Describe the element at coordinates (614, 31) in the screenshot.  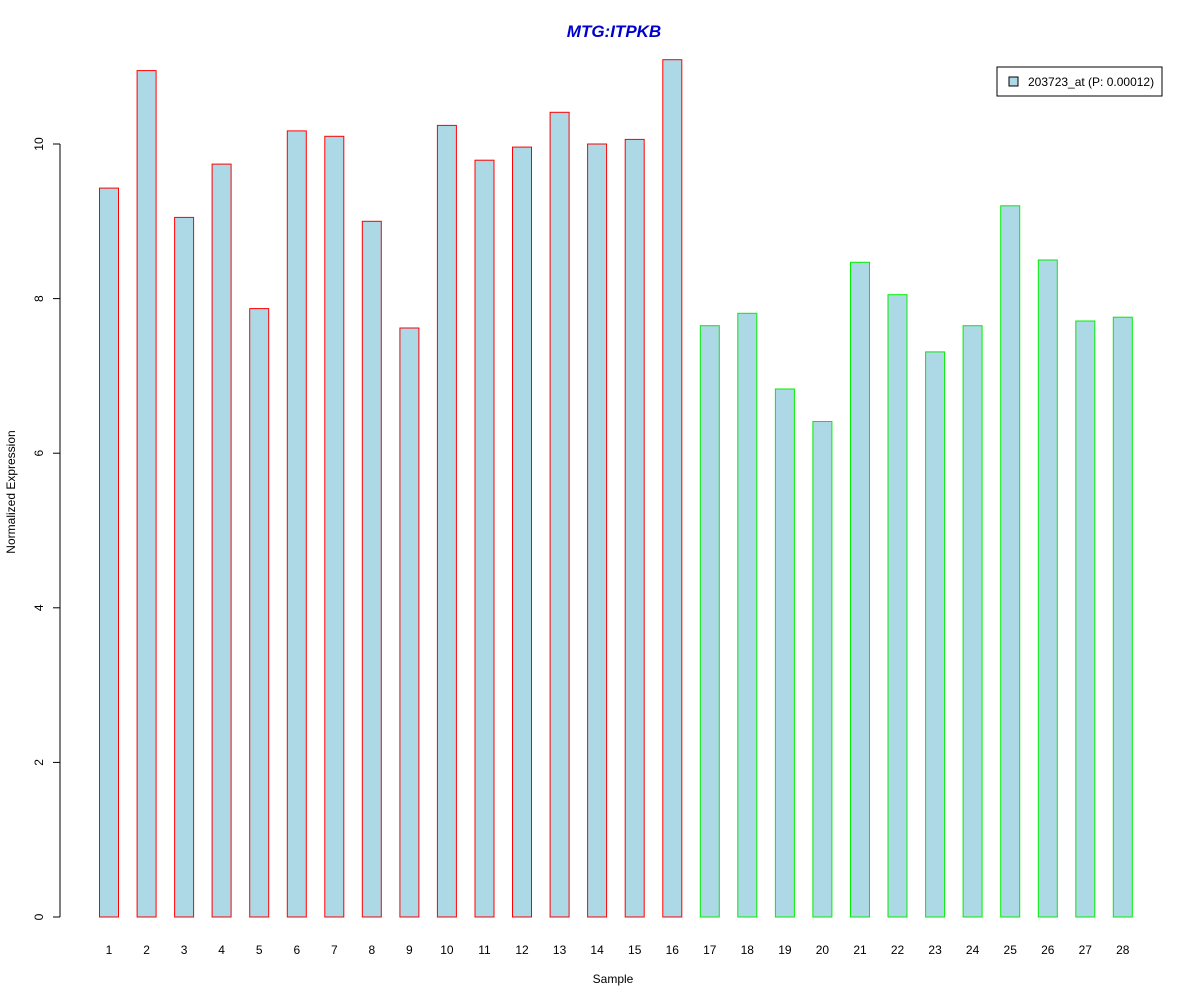
I see `chart-title: MTG:ITPKB` at that location.